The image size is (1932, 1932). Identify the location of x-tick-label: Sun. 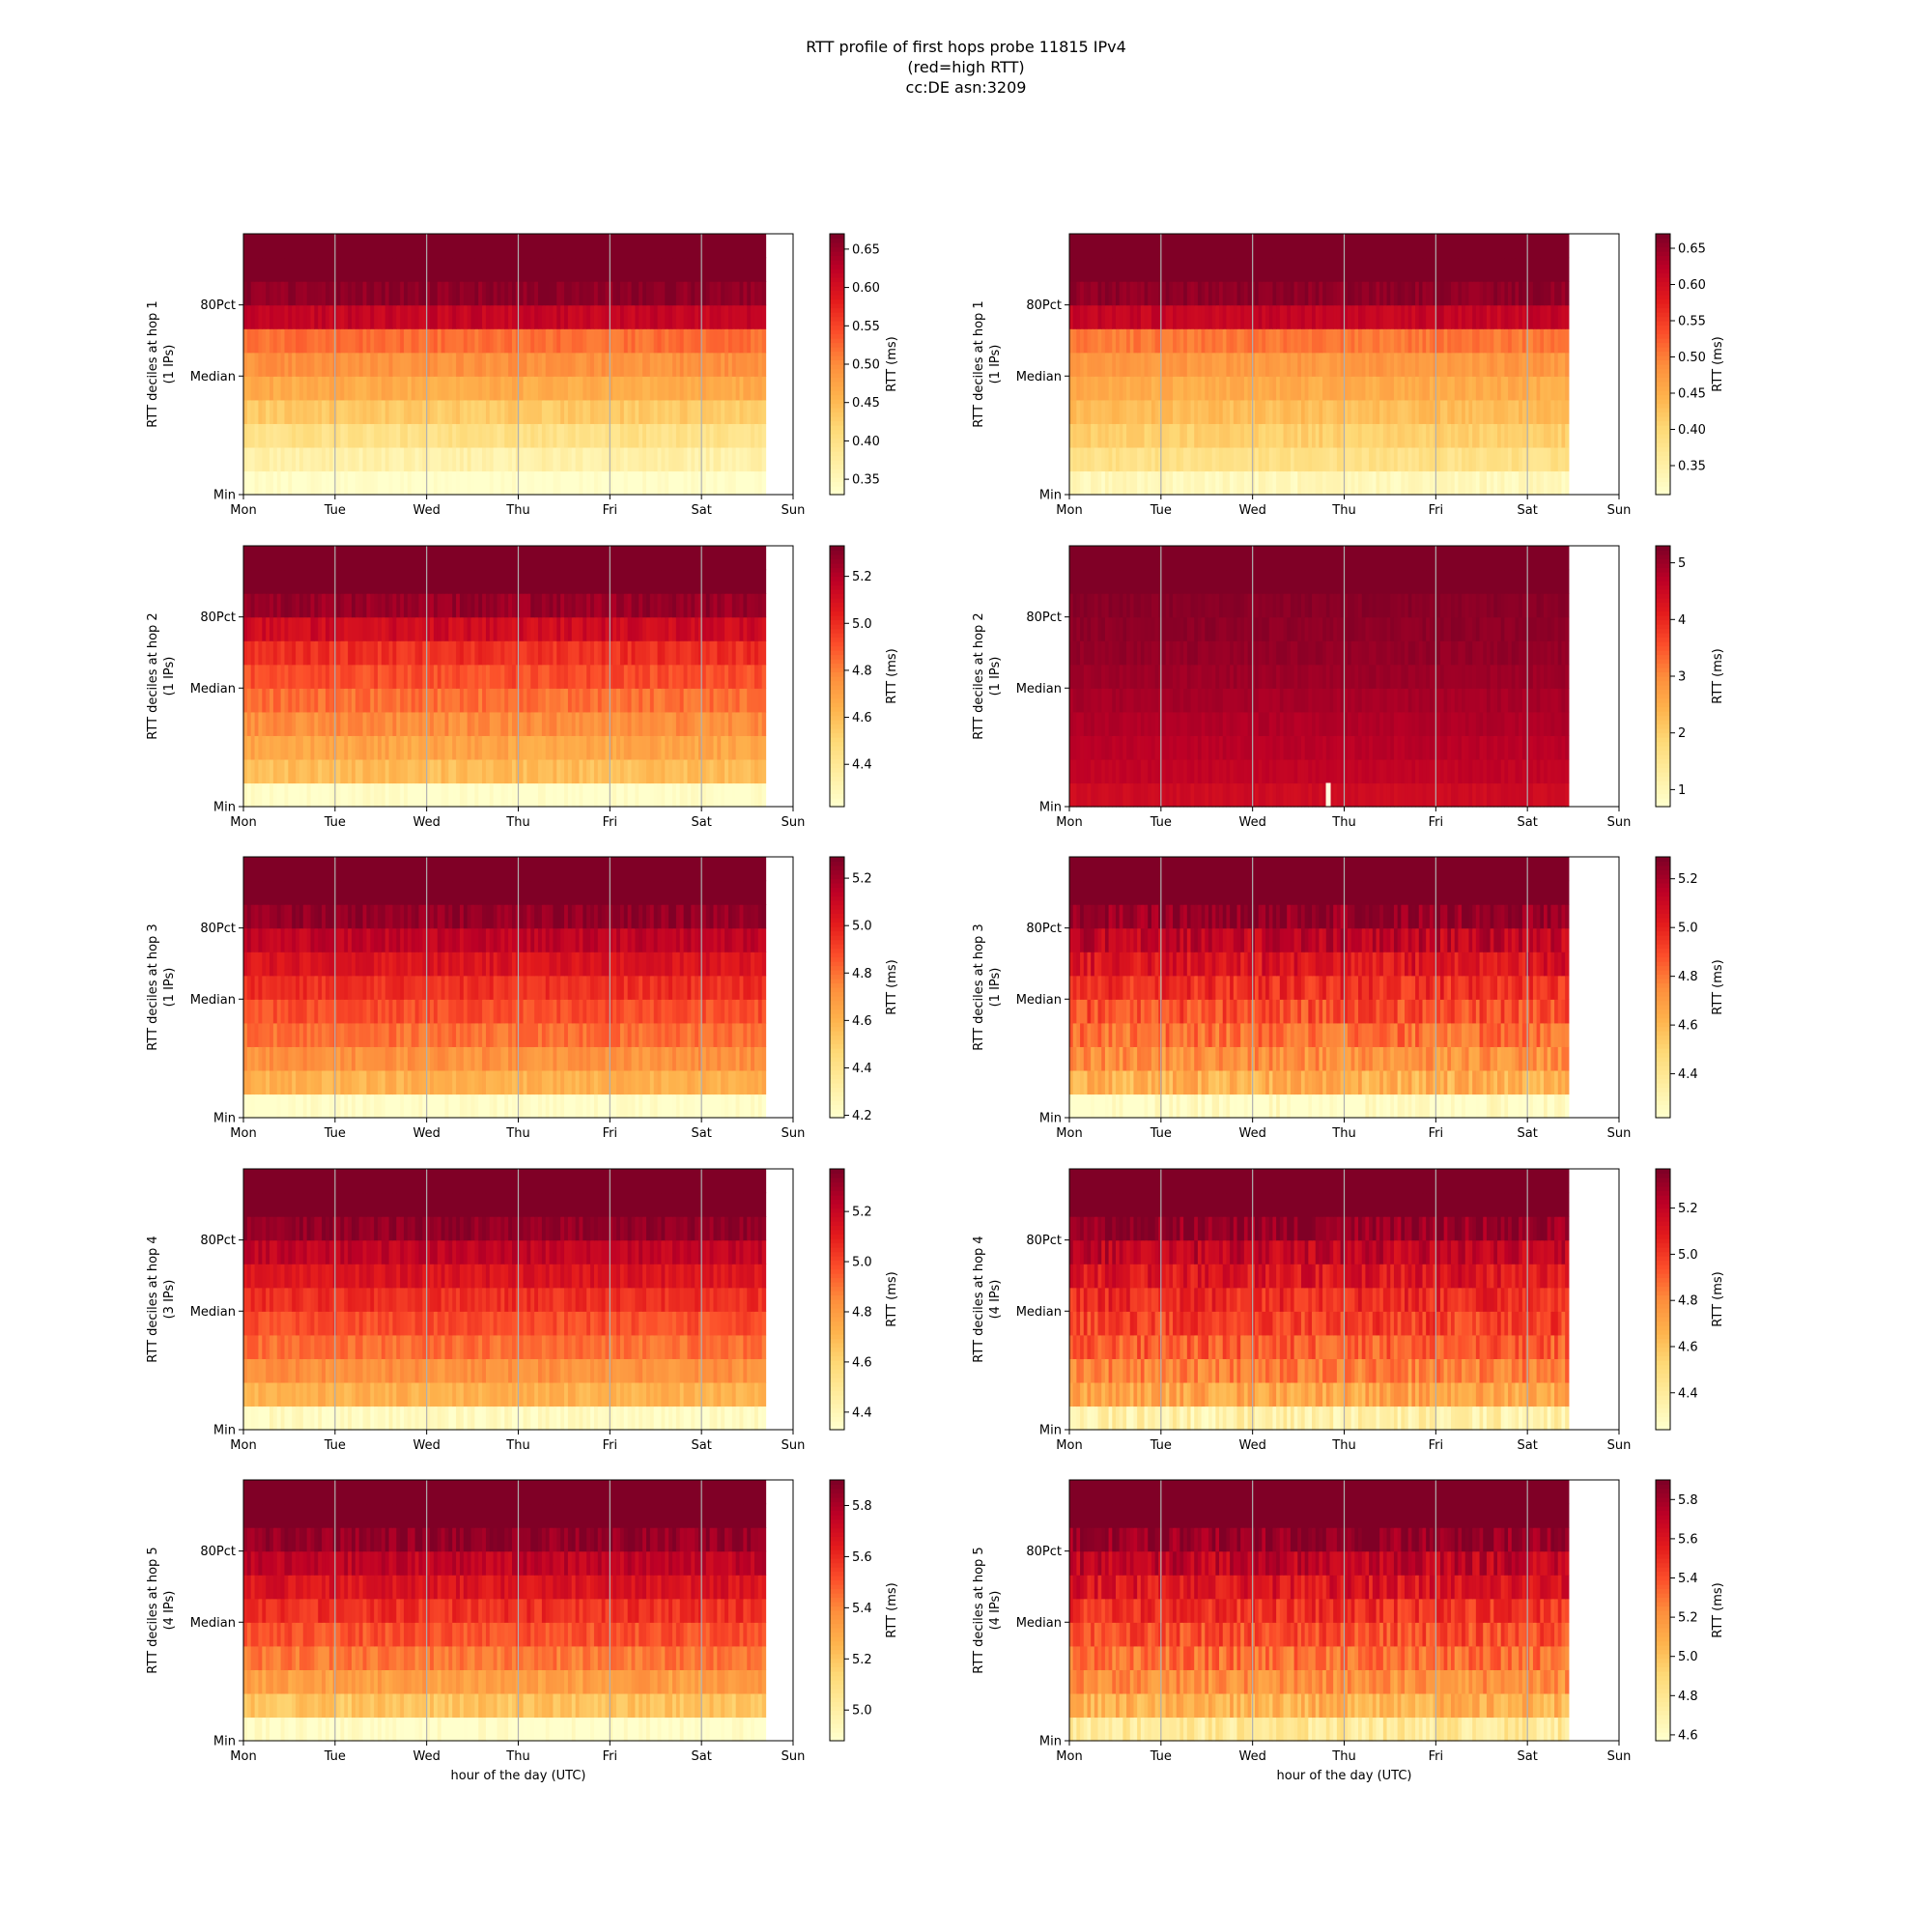
(793, 822).